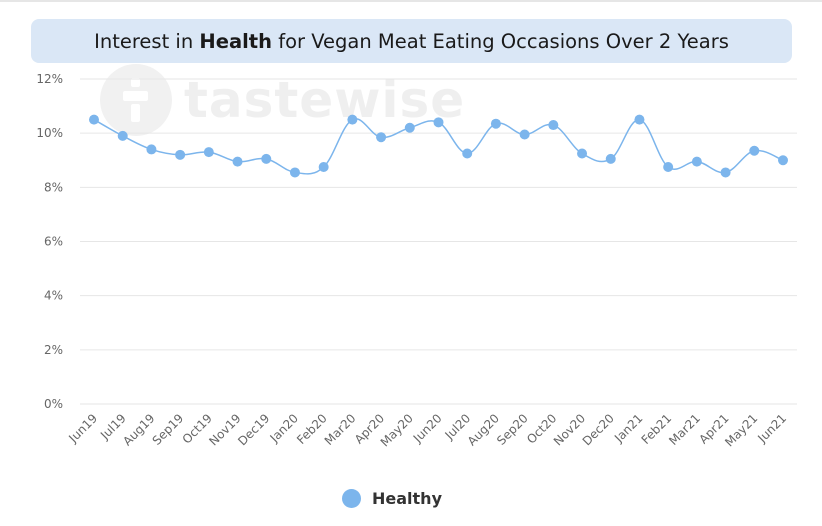 Image resolution: width=822 pixels, height=526 pixels. I want to click on x-tick-label: Mar20, so click(340, 429).